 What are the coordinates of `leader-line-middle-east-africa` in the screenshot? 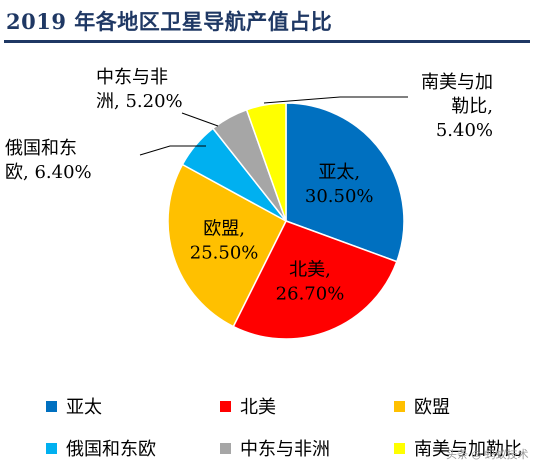 It's located at (200, 119).